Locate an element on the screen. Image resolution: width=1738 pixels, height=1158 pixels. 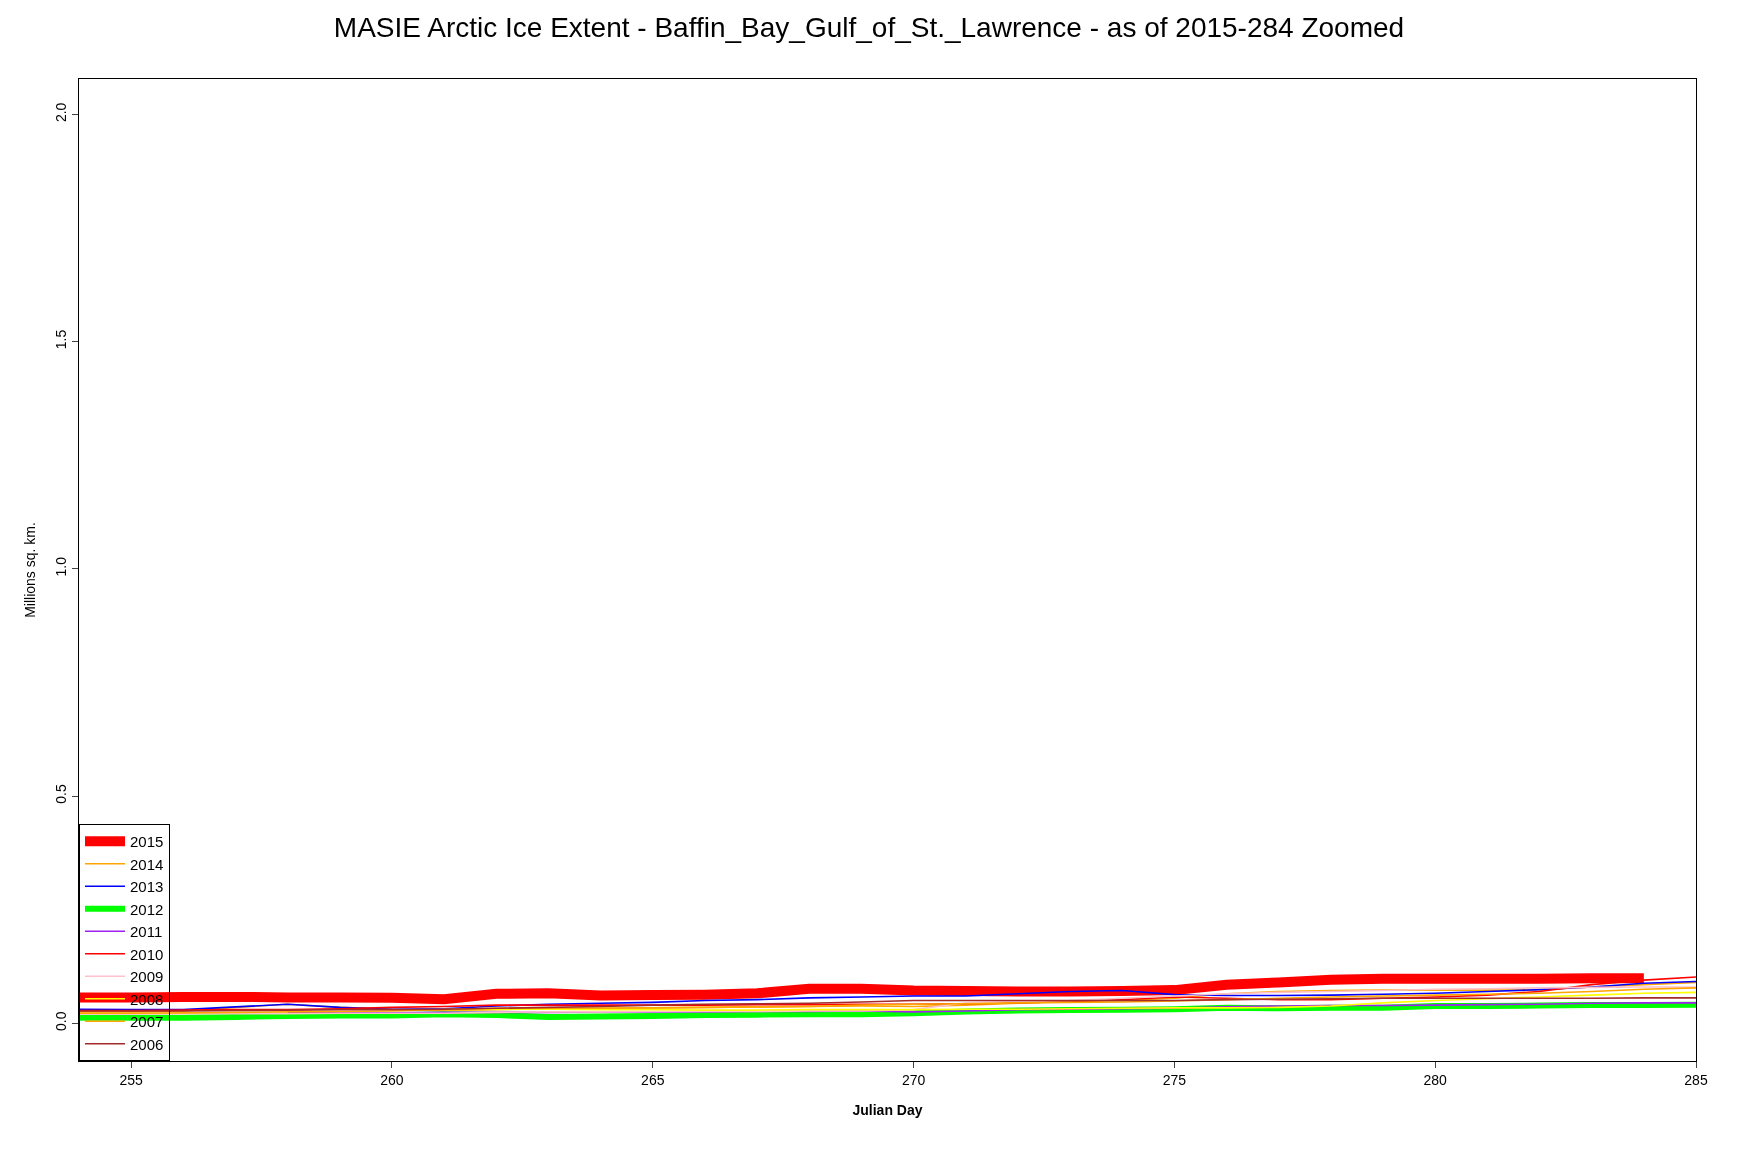
x-tick-label: 260 is located at coordinates (392, 1079).